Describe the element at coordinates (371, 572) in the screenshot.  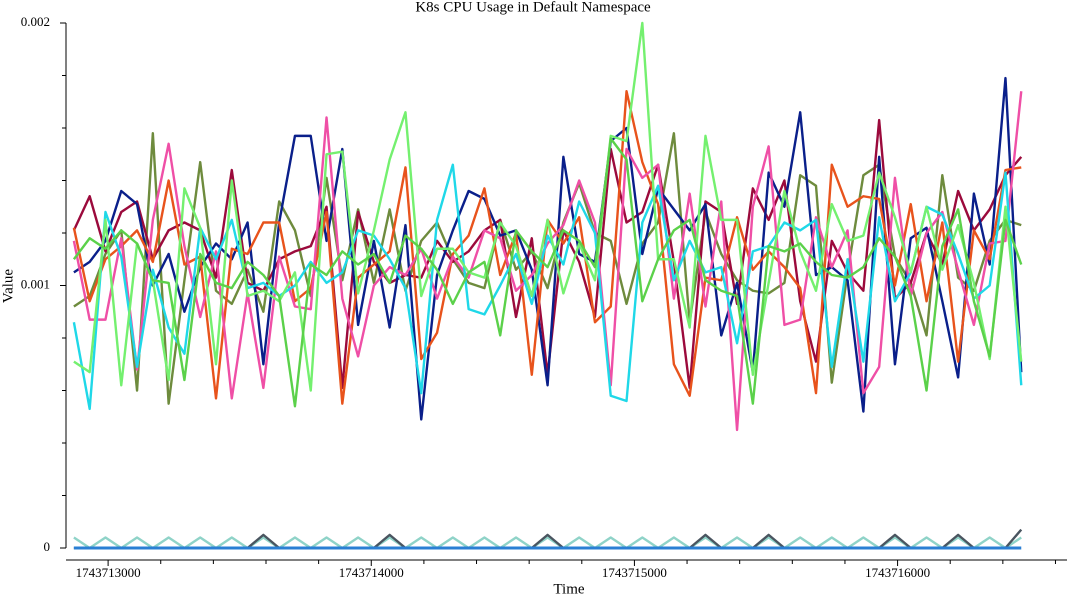
I see `x-tick-label: 1743714000` at that location.